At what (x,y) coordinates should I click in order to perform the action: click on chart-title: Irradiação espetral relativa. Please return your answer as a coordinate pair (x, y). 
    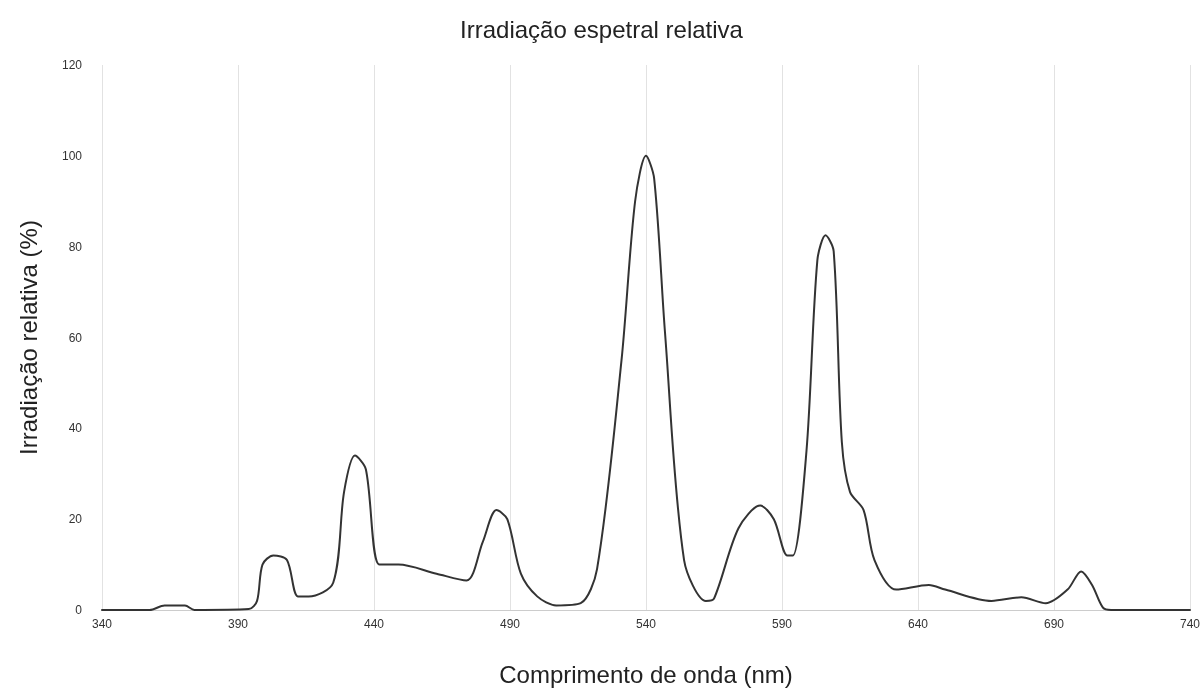
    Looking at the image, I should click on (602, 29).